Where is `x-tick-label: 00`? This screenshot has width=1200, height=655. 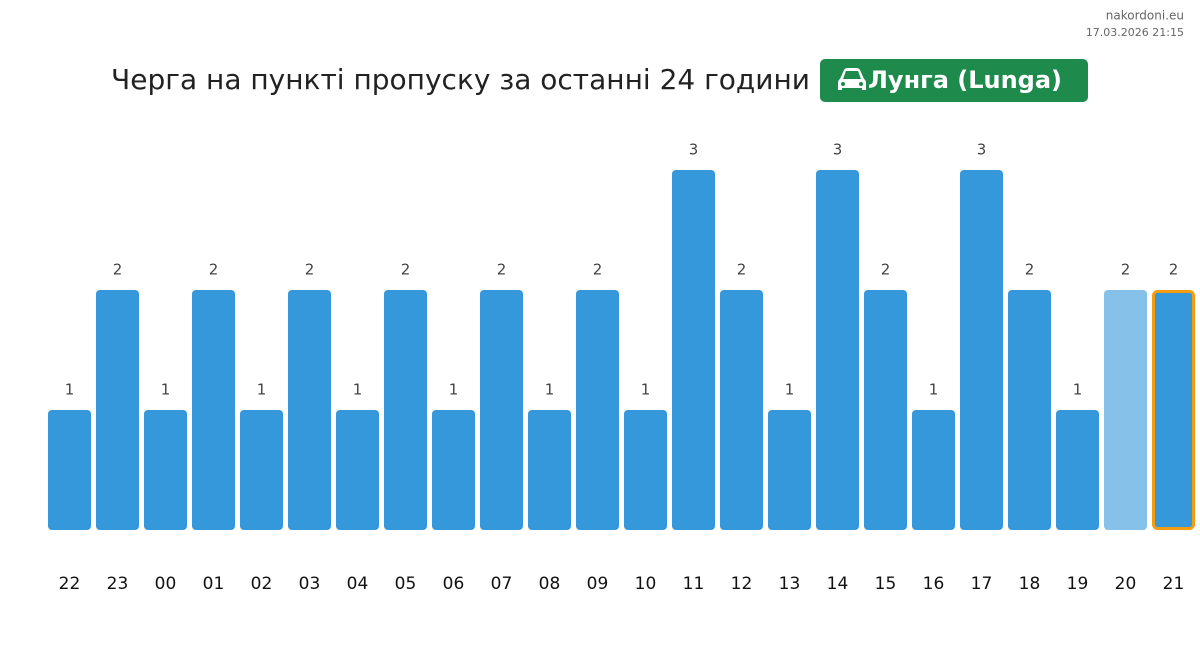
x-tick-label: 00 is located at coordinates (166, 584).